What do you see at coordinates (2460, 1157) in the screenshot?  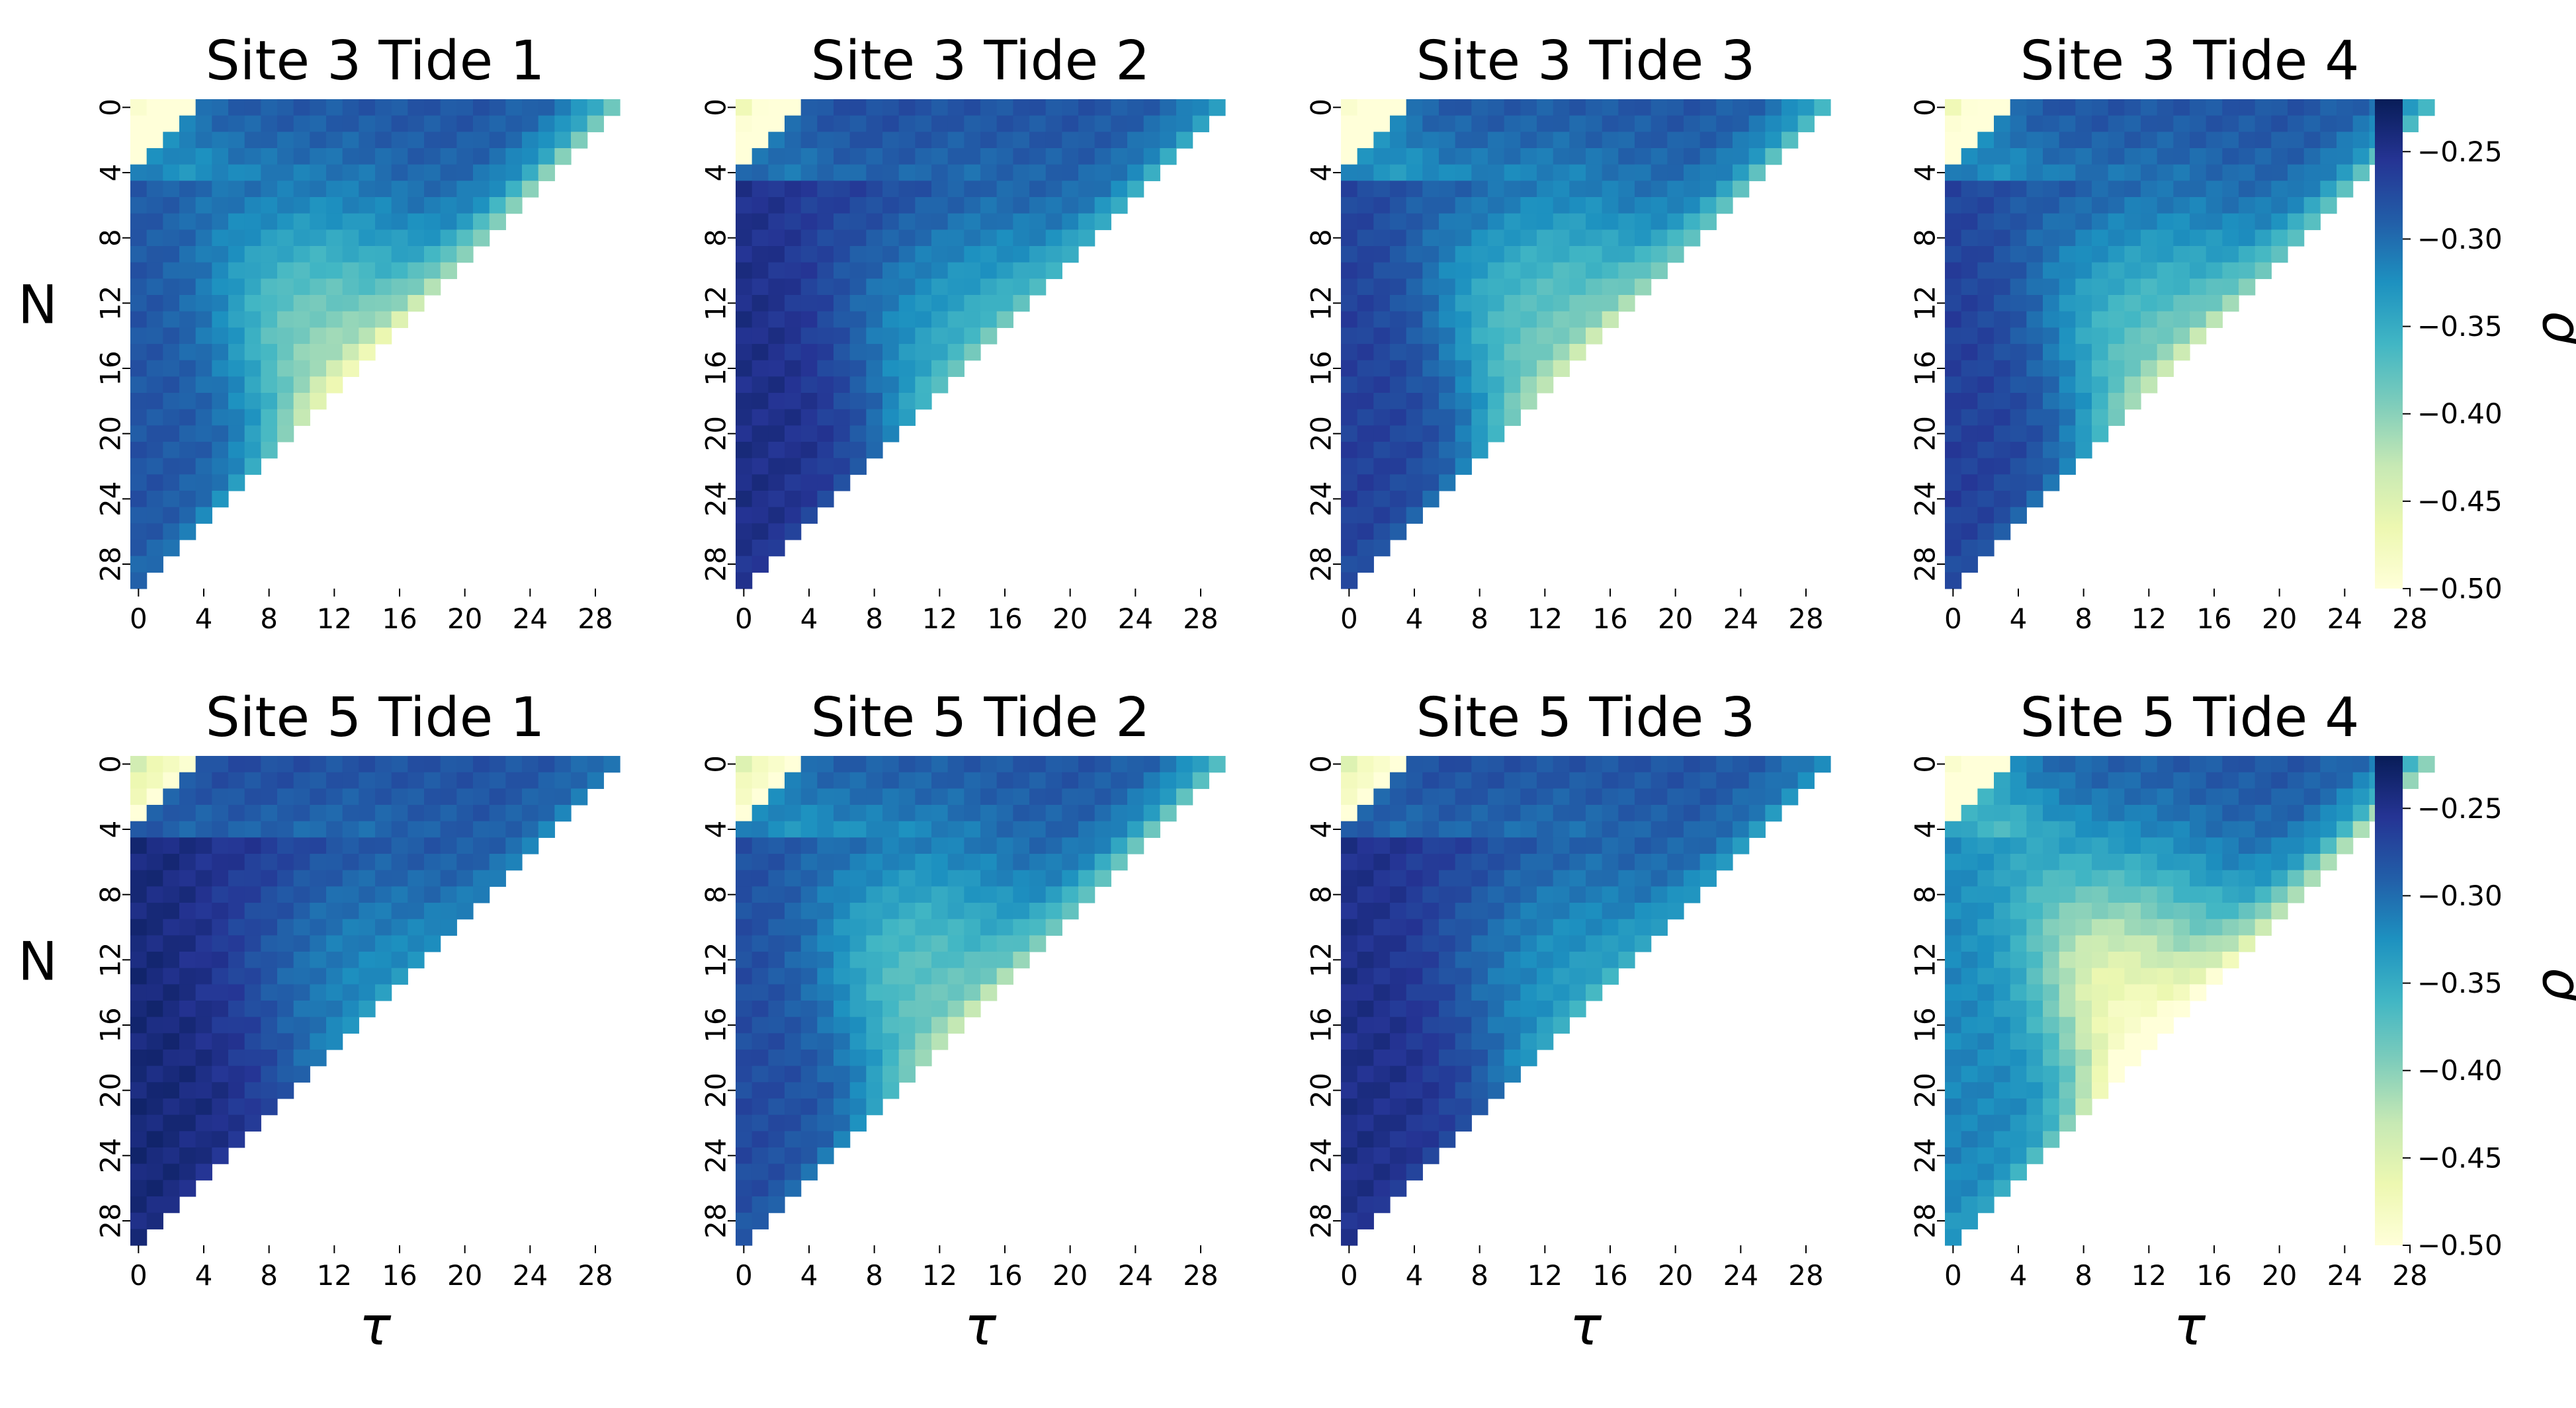 I see `colorbar-tick-label: −0.45` at bounding box center [2460, 1157].